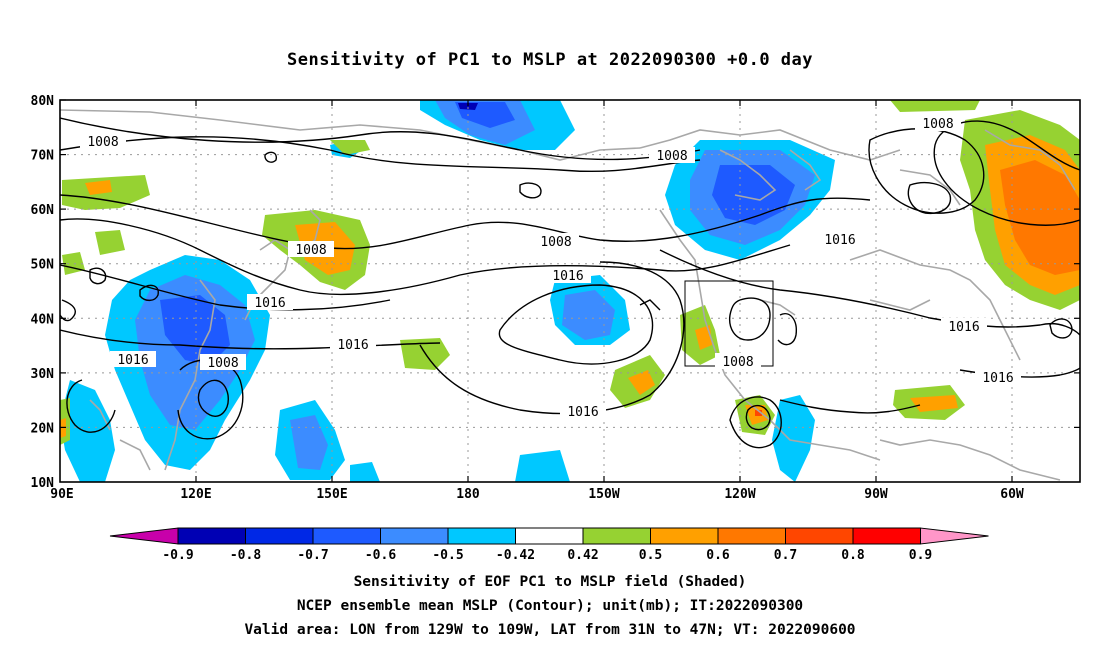 The width and height of the screenshot is (1100, 650). I want to click on lat-label: 70N, so click(43, 156).